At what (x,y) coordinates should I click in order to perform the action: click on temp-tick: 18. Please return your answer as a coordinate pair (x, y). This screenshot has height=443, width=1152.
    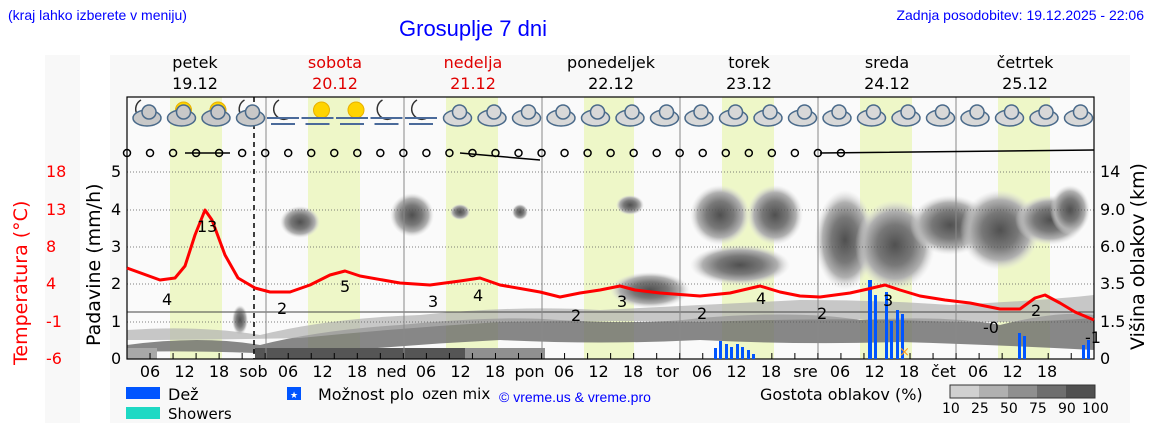
    Looking at the image, I should click on (56, 171).